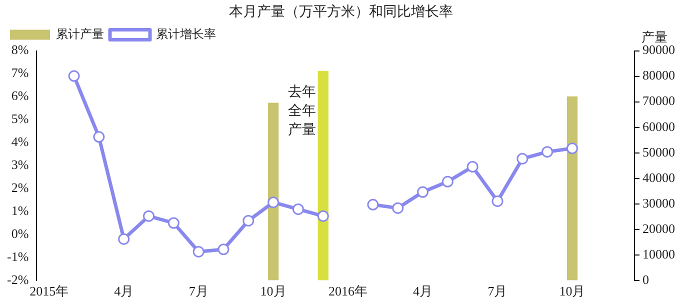 This screenshot has width=686, height=304. What do you see at coordinates (20, 50) in the screenshot?
I see `y-tick-label: 8%` at bounding box center [20, 50].